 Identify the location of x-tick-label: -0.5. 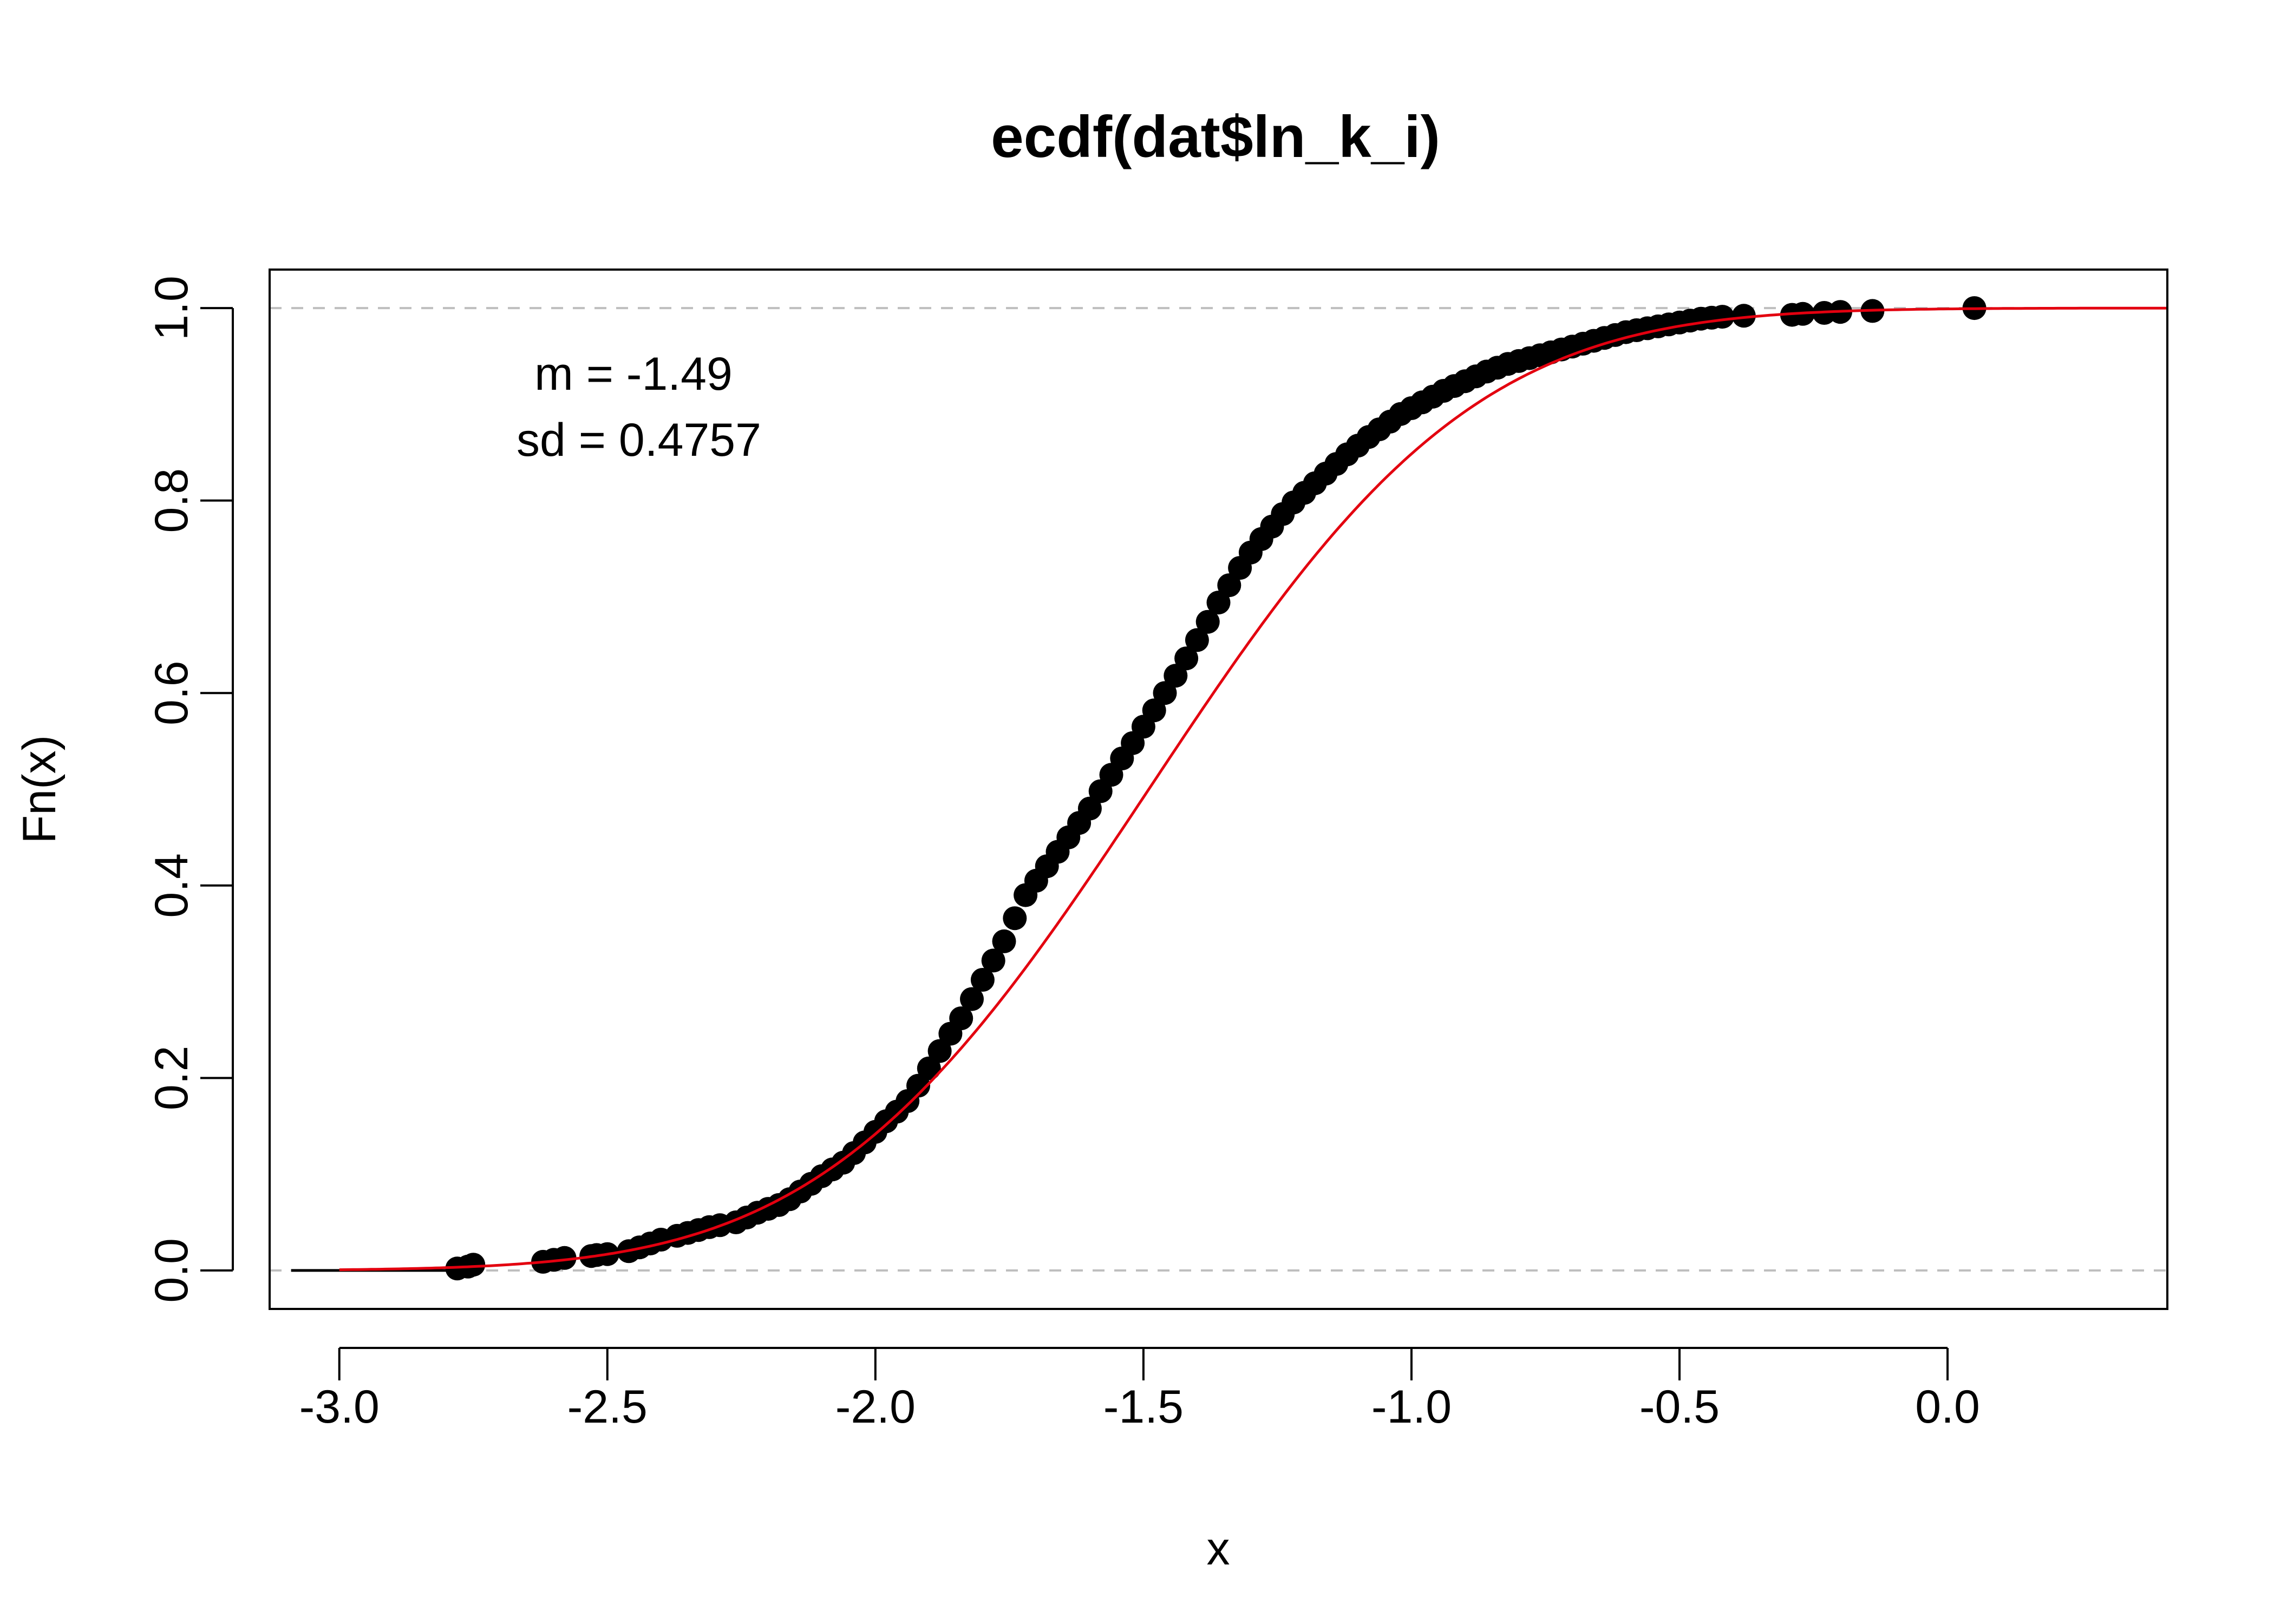
(1680, 1407).